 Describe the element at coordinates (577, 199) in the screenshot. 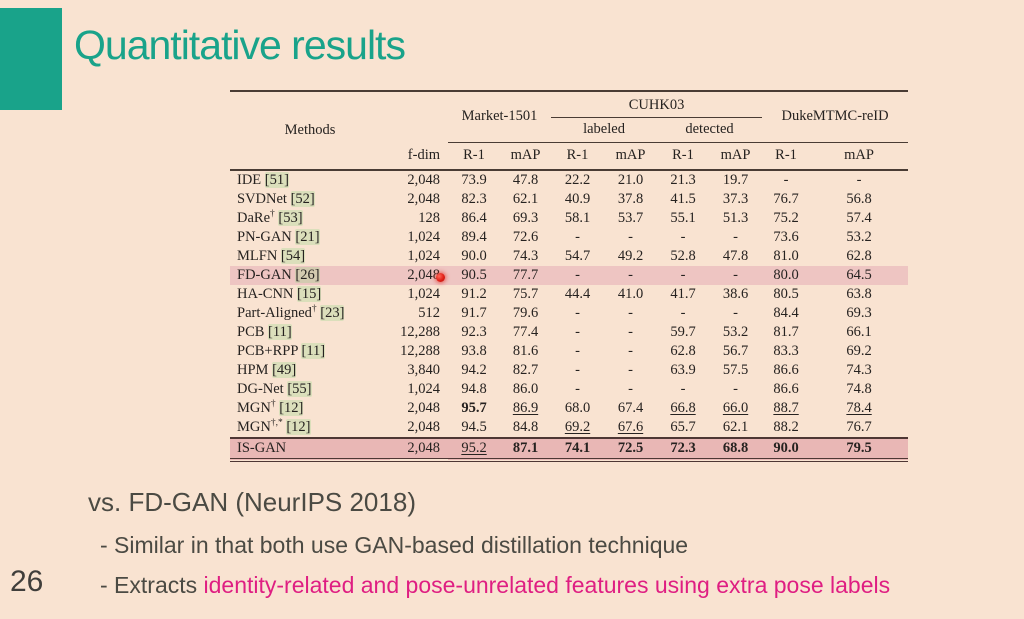

I see `metric-value: 40.9` at that location.